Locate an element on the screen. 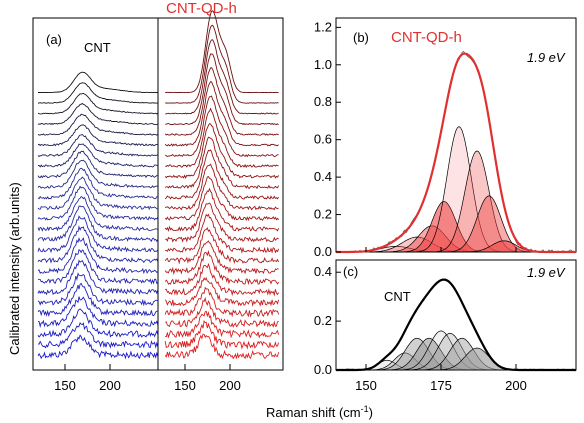 Image resolution: width=584 pixels, height=423 pixels. y-axis-label: Calibrated intensity (arb.units) is located at coordinates (14, 268).